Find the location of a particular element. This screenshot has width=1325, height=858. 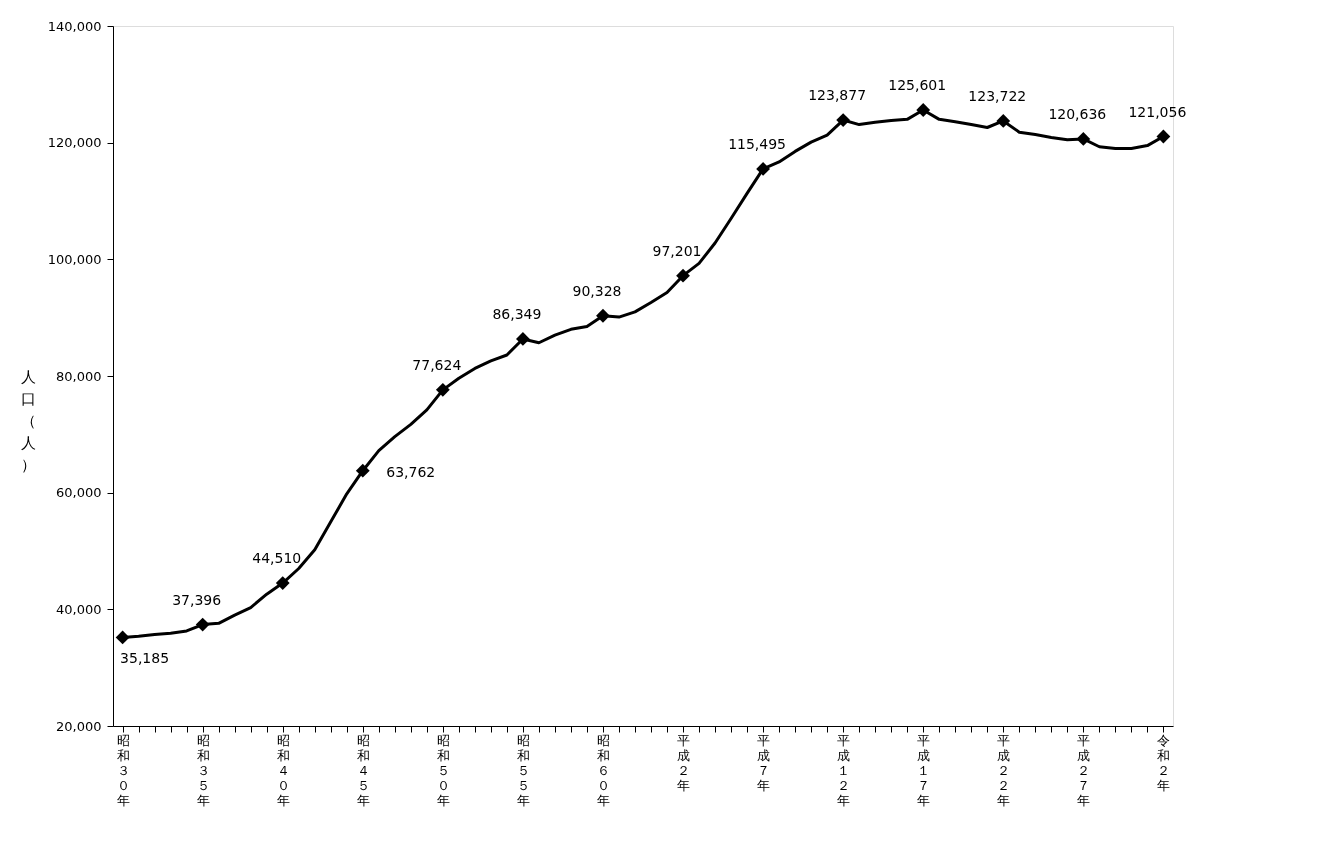

y-tick-label: 20,000 is located at coordinates (79, 726).